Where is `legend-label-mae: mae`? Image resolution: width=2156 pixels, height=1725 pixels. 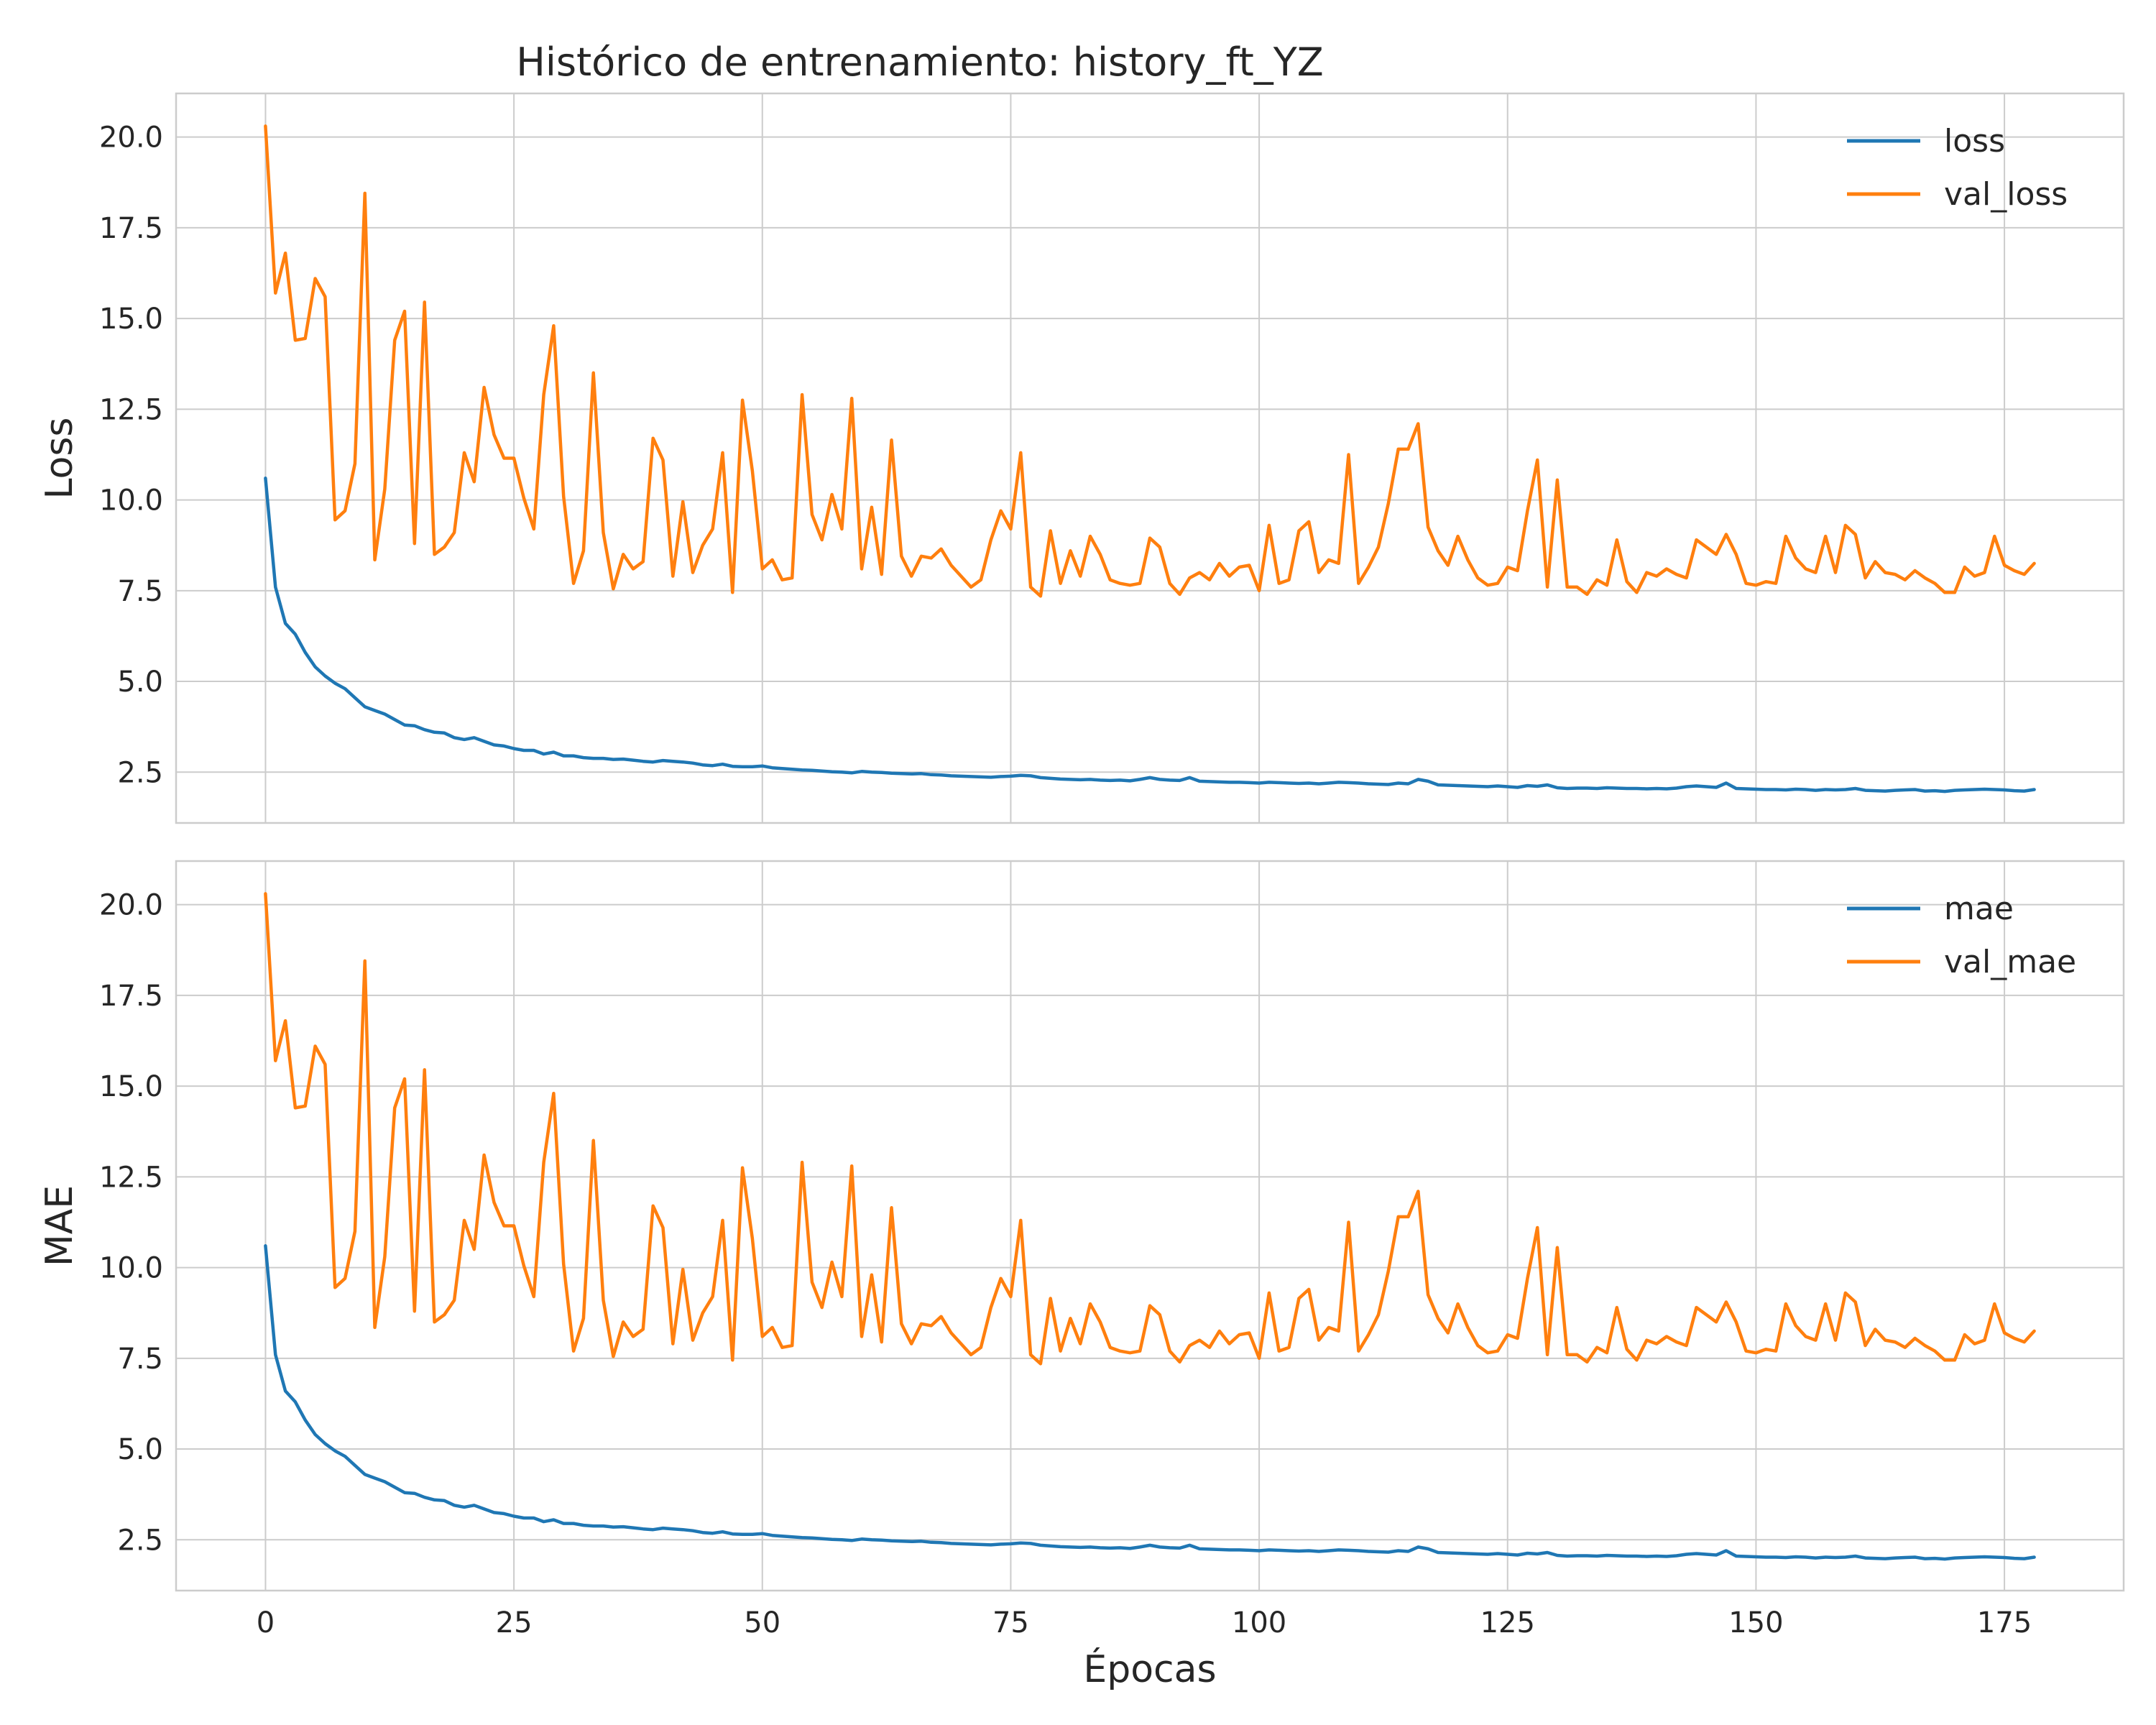
legend-label-mae: mae is located at coordinates (1979, 909).